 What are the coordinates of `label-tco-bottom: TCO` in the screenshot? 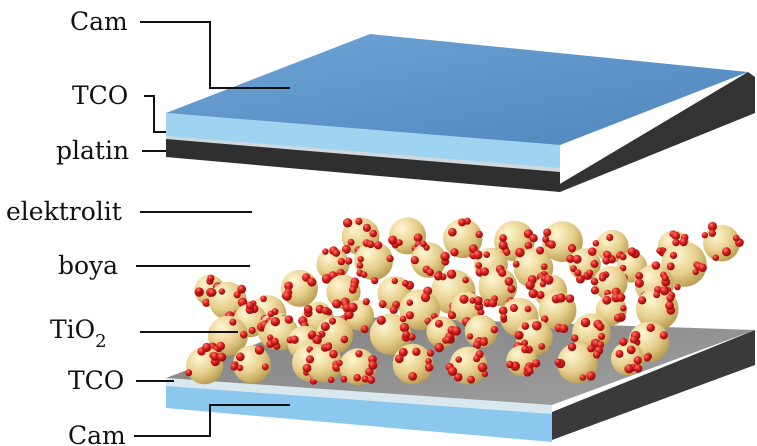 It's located at (96, 380).